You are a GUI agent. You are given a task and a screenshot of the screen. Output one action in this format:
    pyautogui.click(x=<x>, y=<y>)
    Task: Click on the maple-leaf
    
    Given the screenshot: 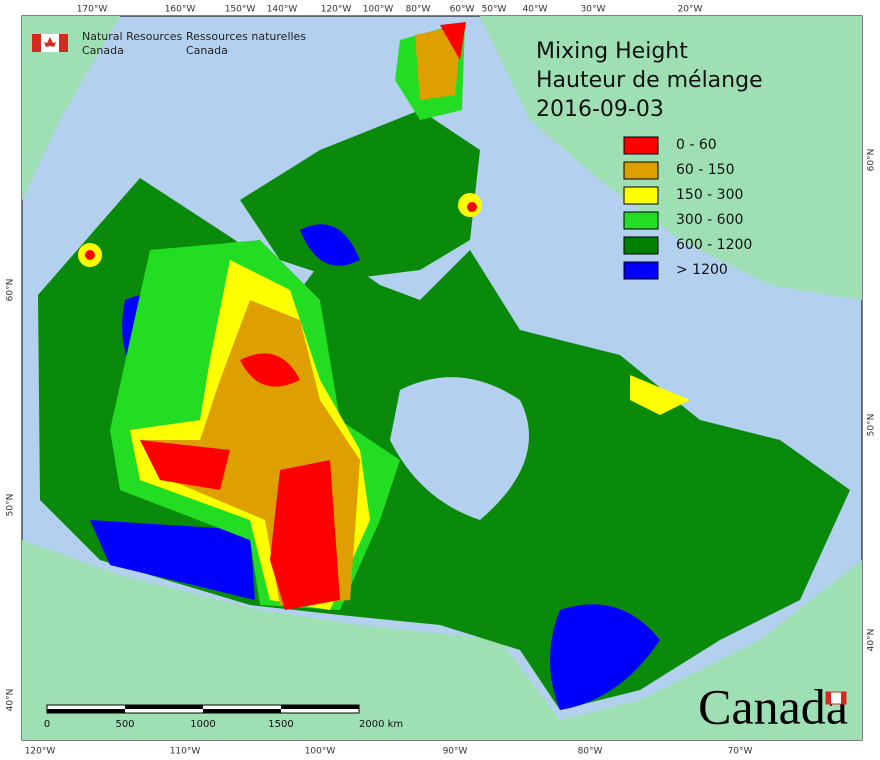 What is the action you would take?
    pyautogui.click(x=50, y=42)
    